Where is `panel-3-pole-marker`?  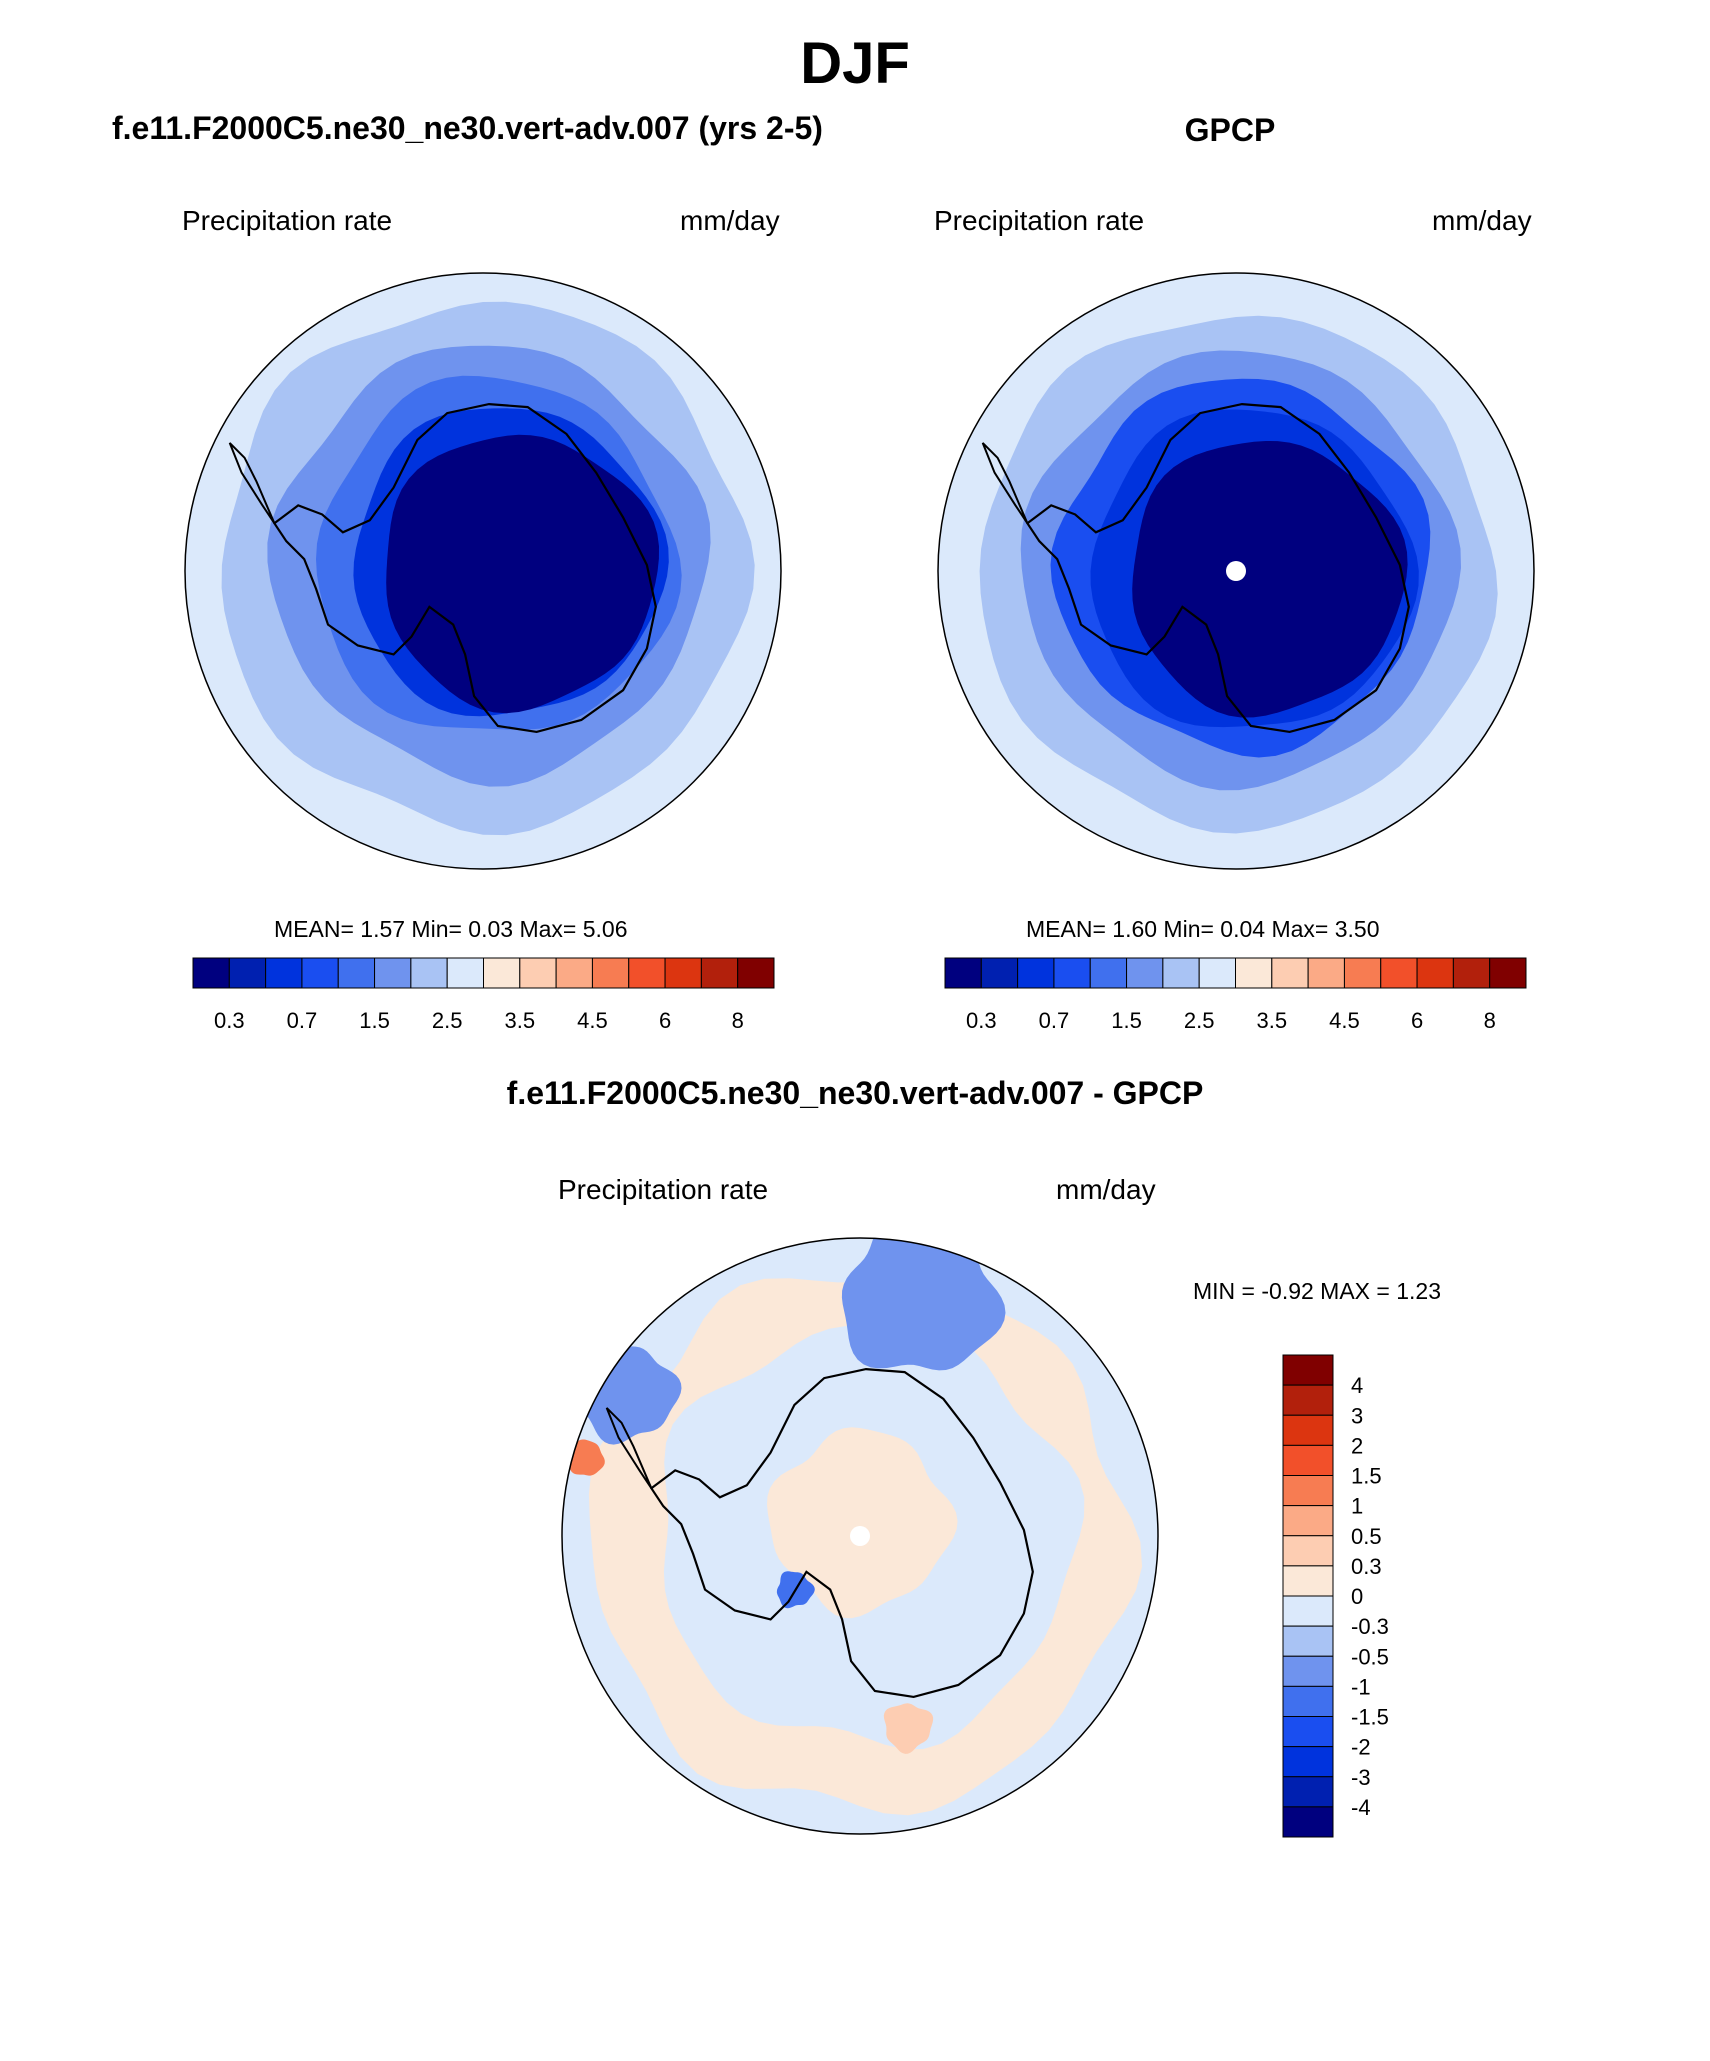
panel-3-pole-marker is located at coordinates (860, 1536).